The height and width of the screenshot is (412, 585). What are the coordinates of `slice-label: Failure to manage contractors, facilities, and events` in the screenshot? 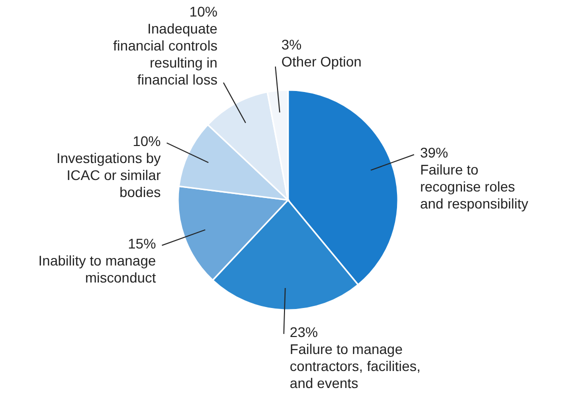 It's located at (355, 365).